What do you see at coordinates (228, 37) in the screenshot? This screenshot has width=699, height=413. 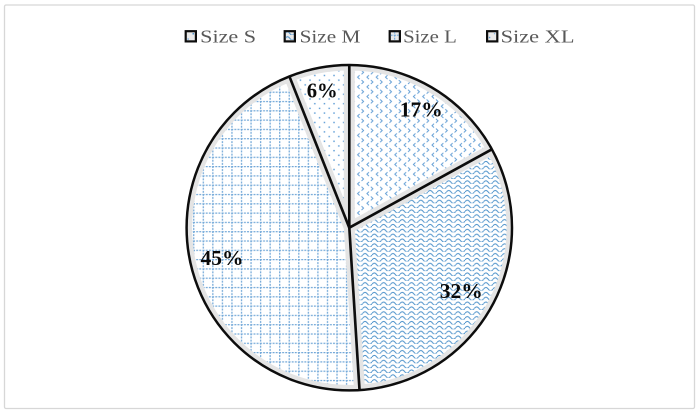 I see `svg-text: Size S` at bounding box center [228, 37].